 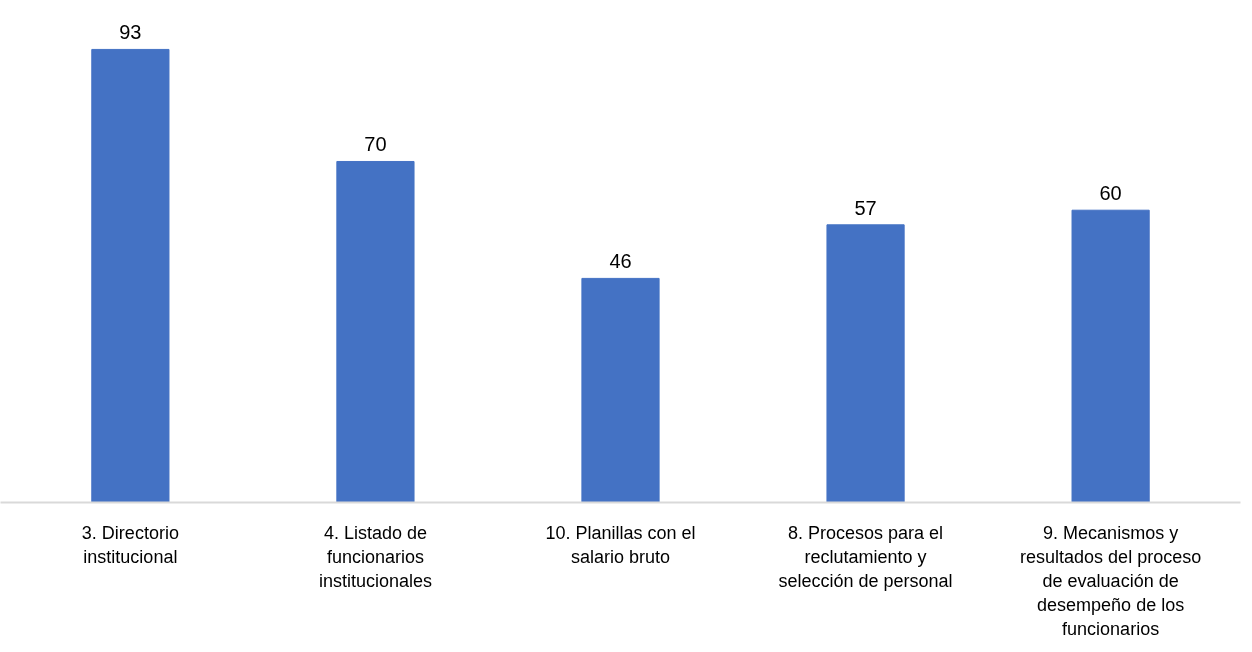 I want to click on x-tick-label: 4. Listado de funcionarios institucionales, so click(x=375, y=556).